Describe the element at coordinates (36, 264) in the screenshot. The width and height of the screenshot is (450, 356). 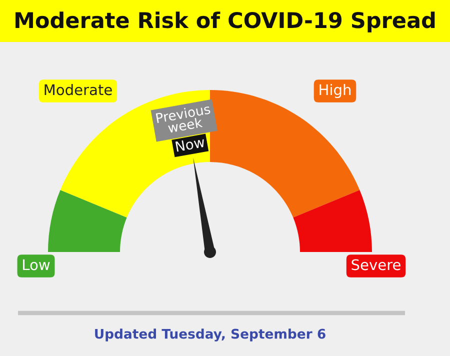
I see `slice-label: Low` at that location.